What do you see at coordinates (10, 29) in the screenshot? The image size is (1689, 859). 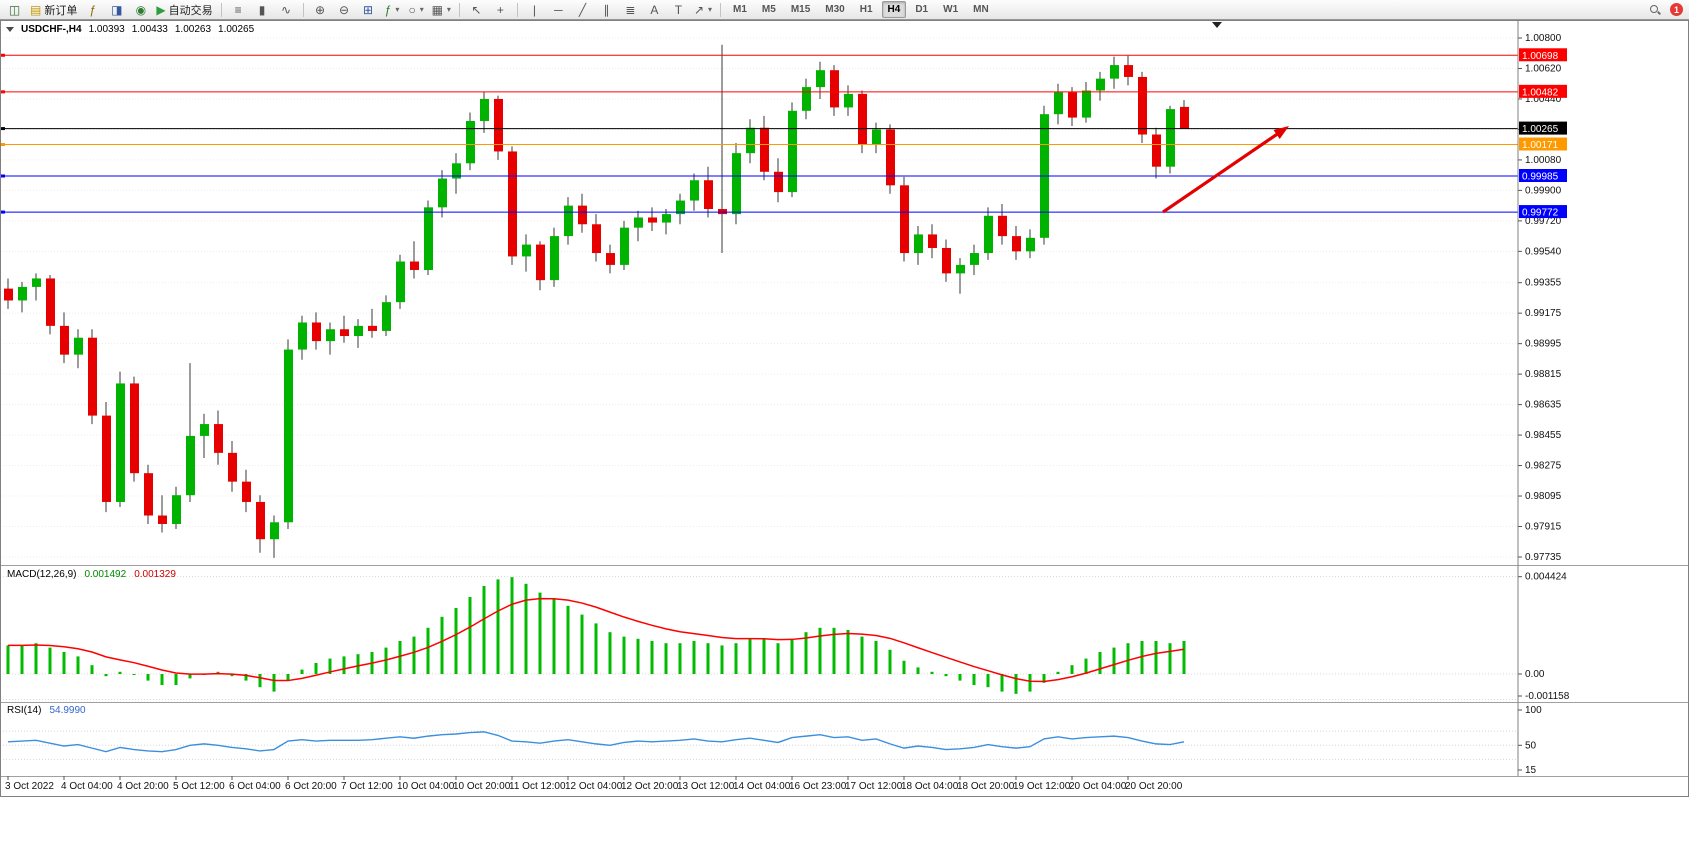 I see `one-click-trading-icon` at bounding box center [10, 29].